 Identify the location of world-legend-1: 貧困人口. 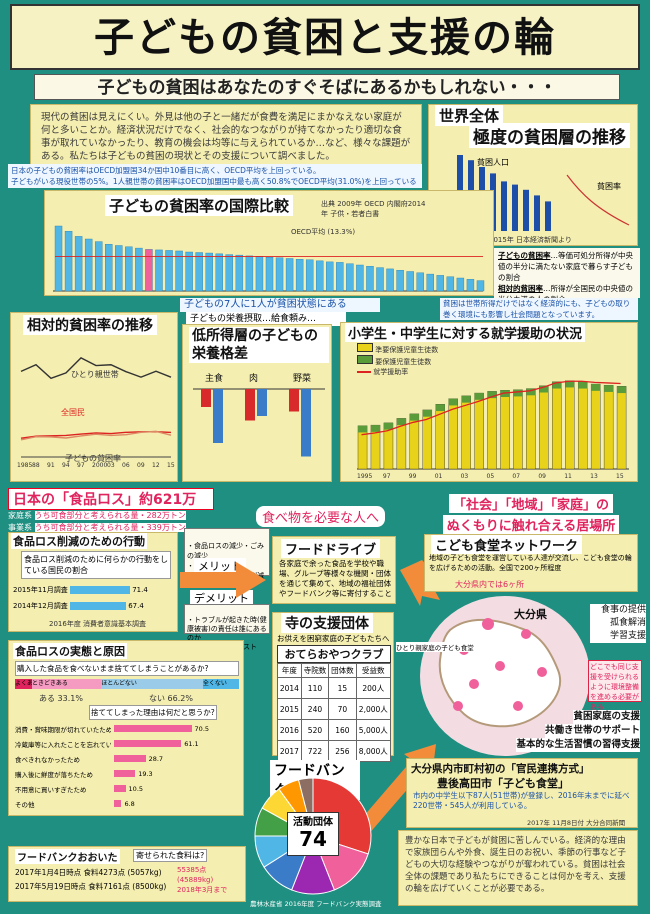
(493, 162).